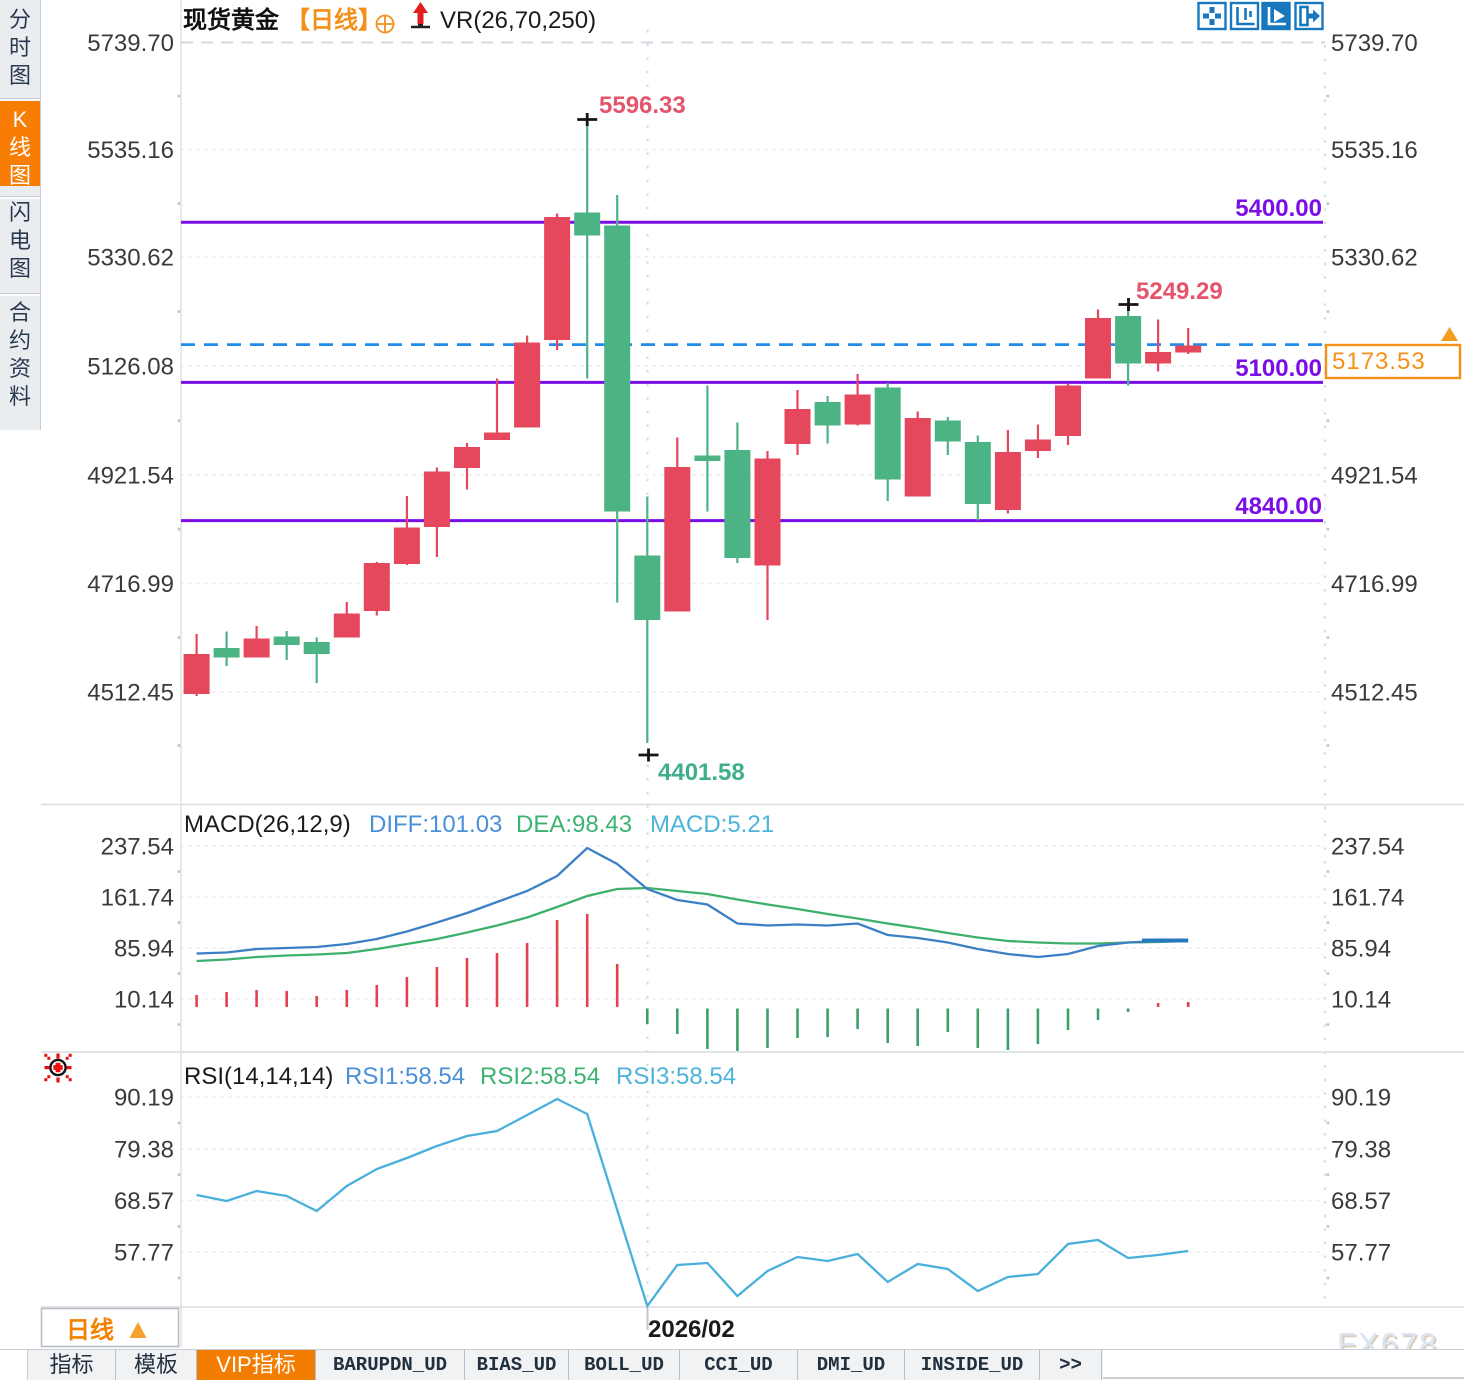  What do you see at coordinates (435, 824) in the screenshot?
I see `svg-text: DIFF:101.03` at bounding box center [435, 824].